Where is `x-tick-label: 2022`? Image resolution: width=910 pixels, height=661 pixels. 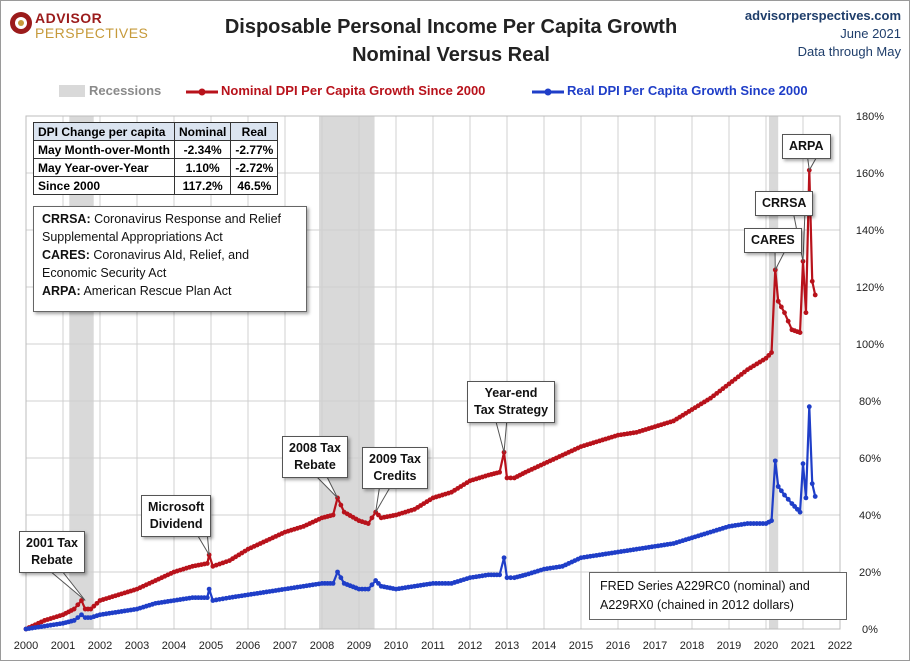 x-tick-label: 2022 is located at coordinates (840, 646).